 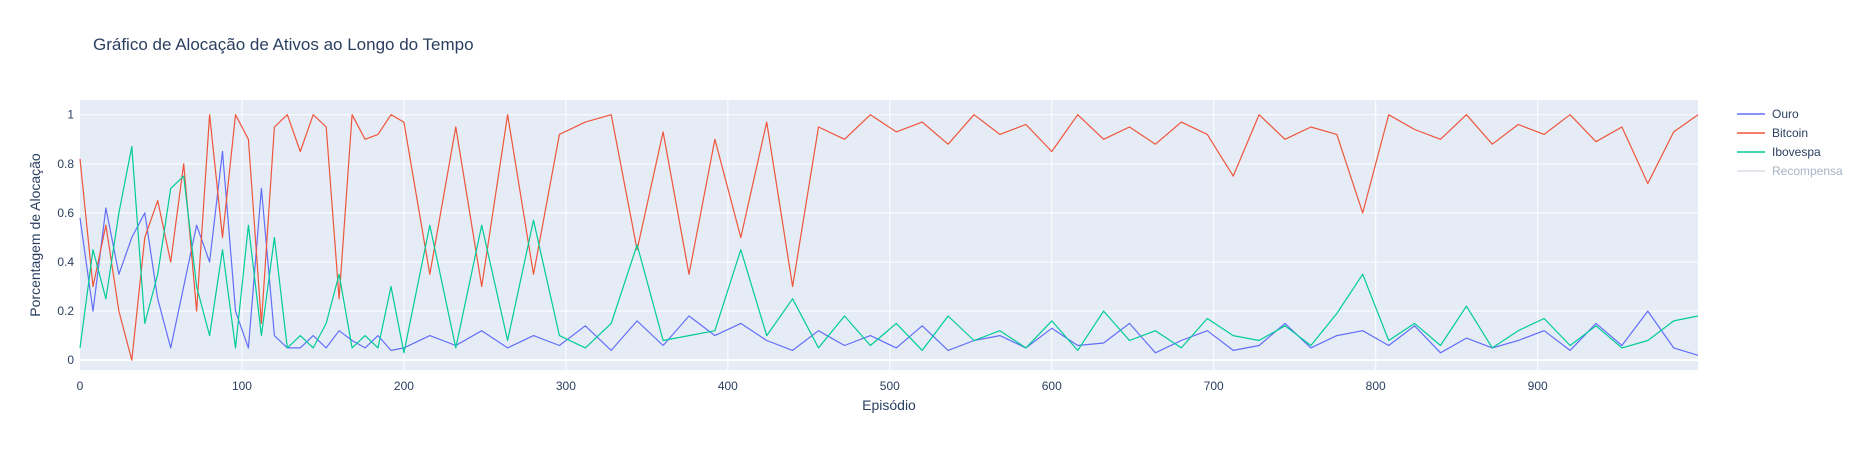 I want to click on y-tick-label: 0.2, so click(x=65, y=311).